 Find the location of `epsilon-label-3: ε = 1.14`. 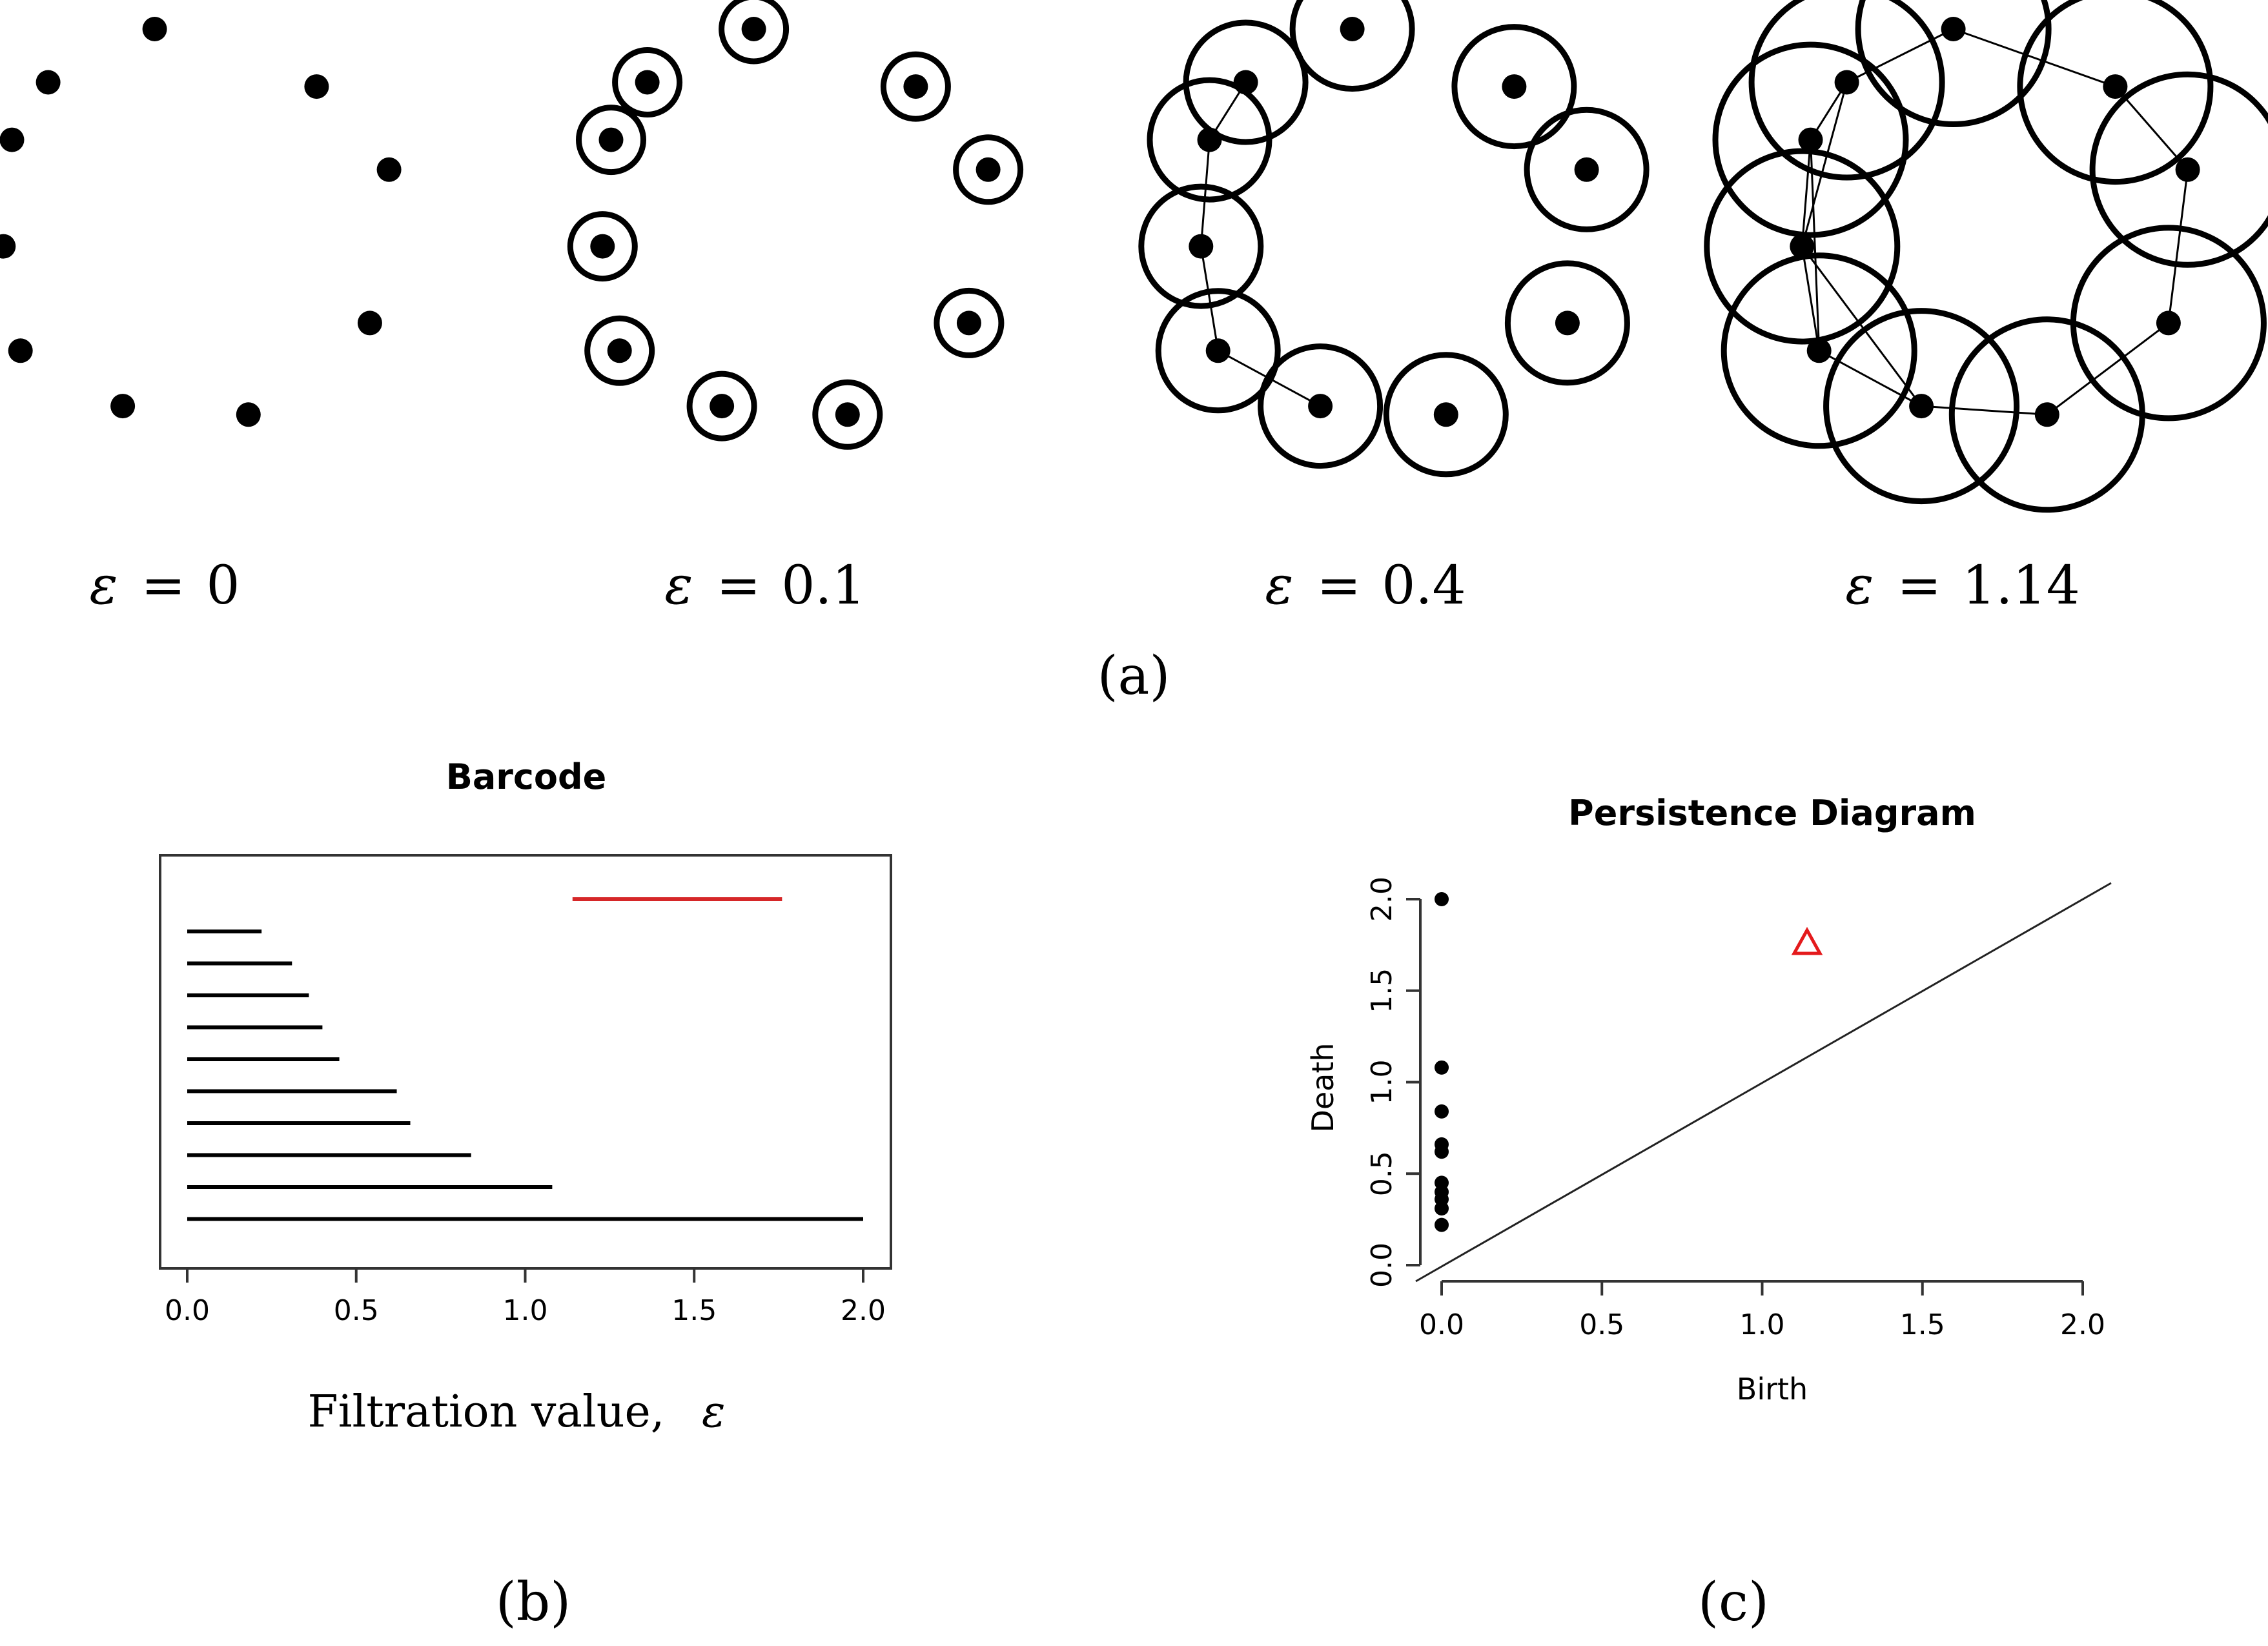

epsilon-label-3: ε = 1.14 is located at coordinates (1962, 585).